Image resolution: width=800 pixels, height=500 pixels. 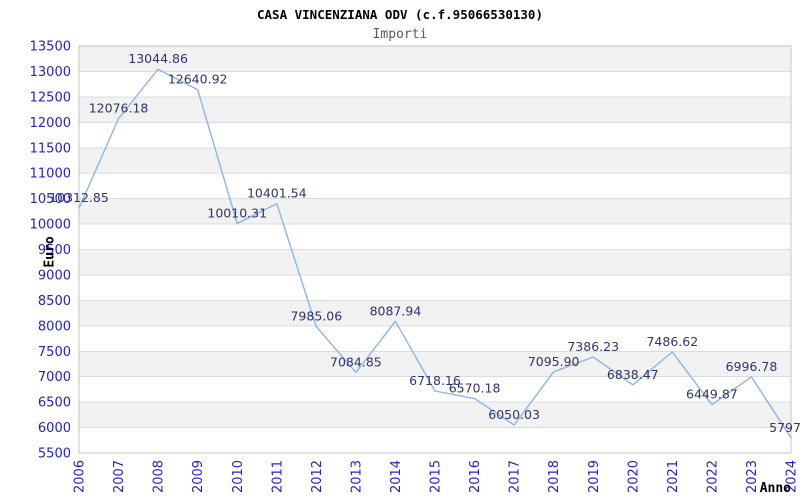 I want to click on y-tick-label: 6500, so click(x=54, y=403).